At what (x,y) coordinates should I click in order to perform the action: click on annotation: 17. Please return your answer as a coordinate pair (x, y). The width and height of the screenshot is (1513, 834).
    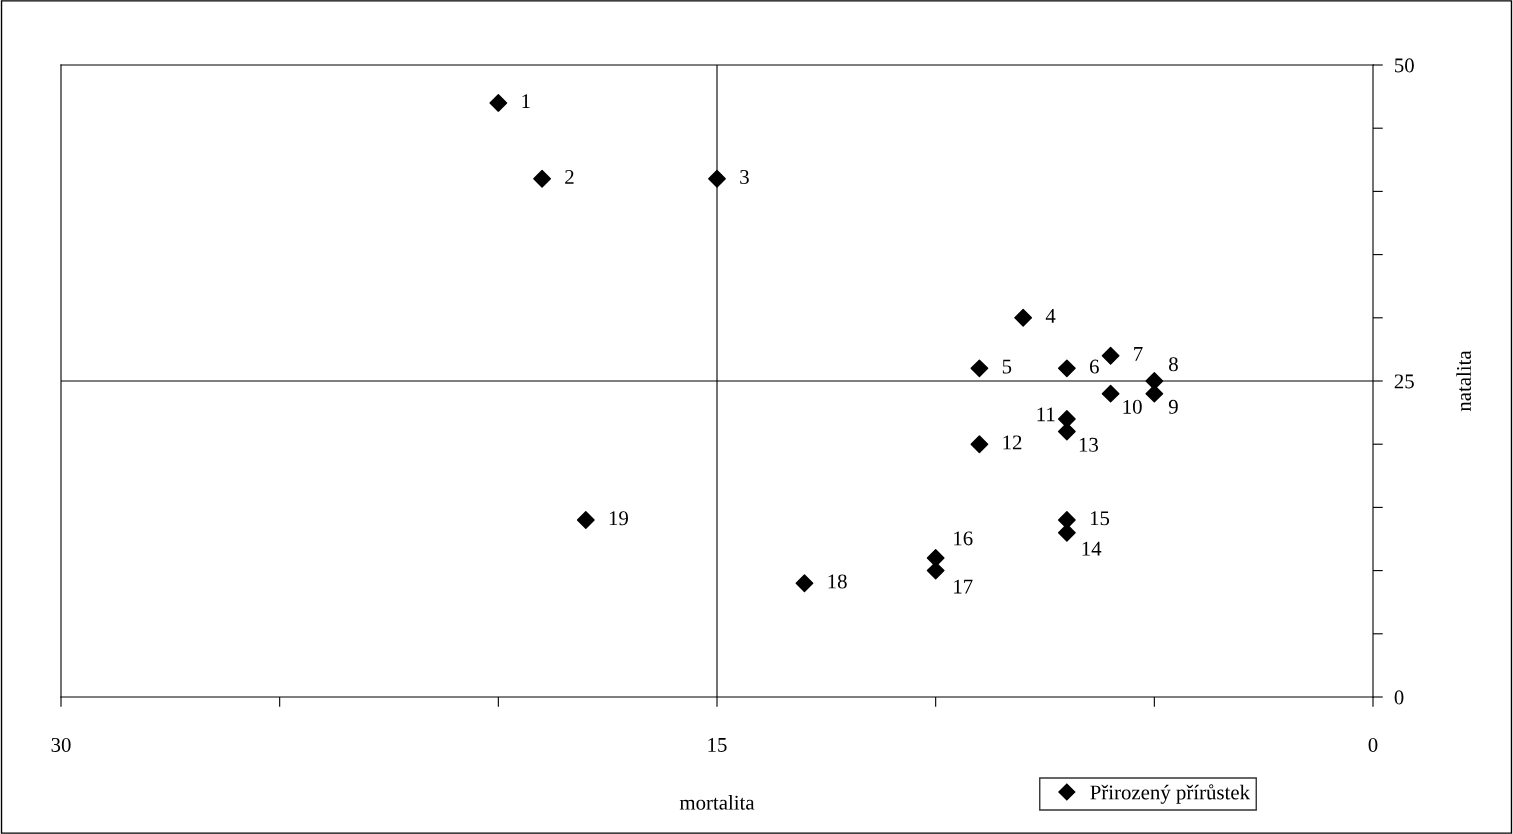
    Looking at the image, I should click on (963, 586).